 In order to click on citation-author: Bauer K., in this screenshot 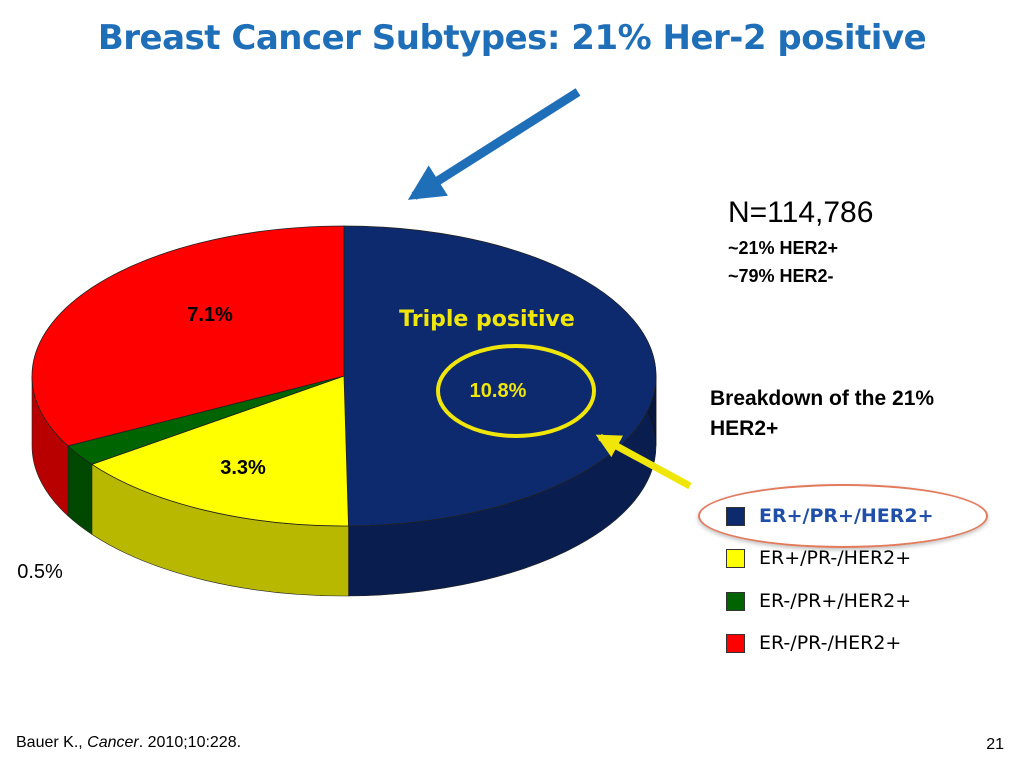, I will do `click(52, 742)`.